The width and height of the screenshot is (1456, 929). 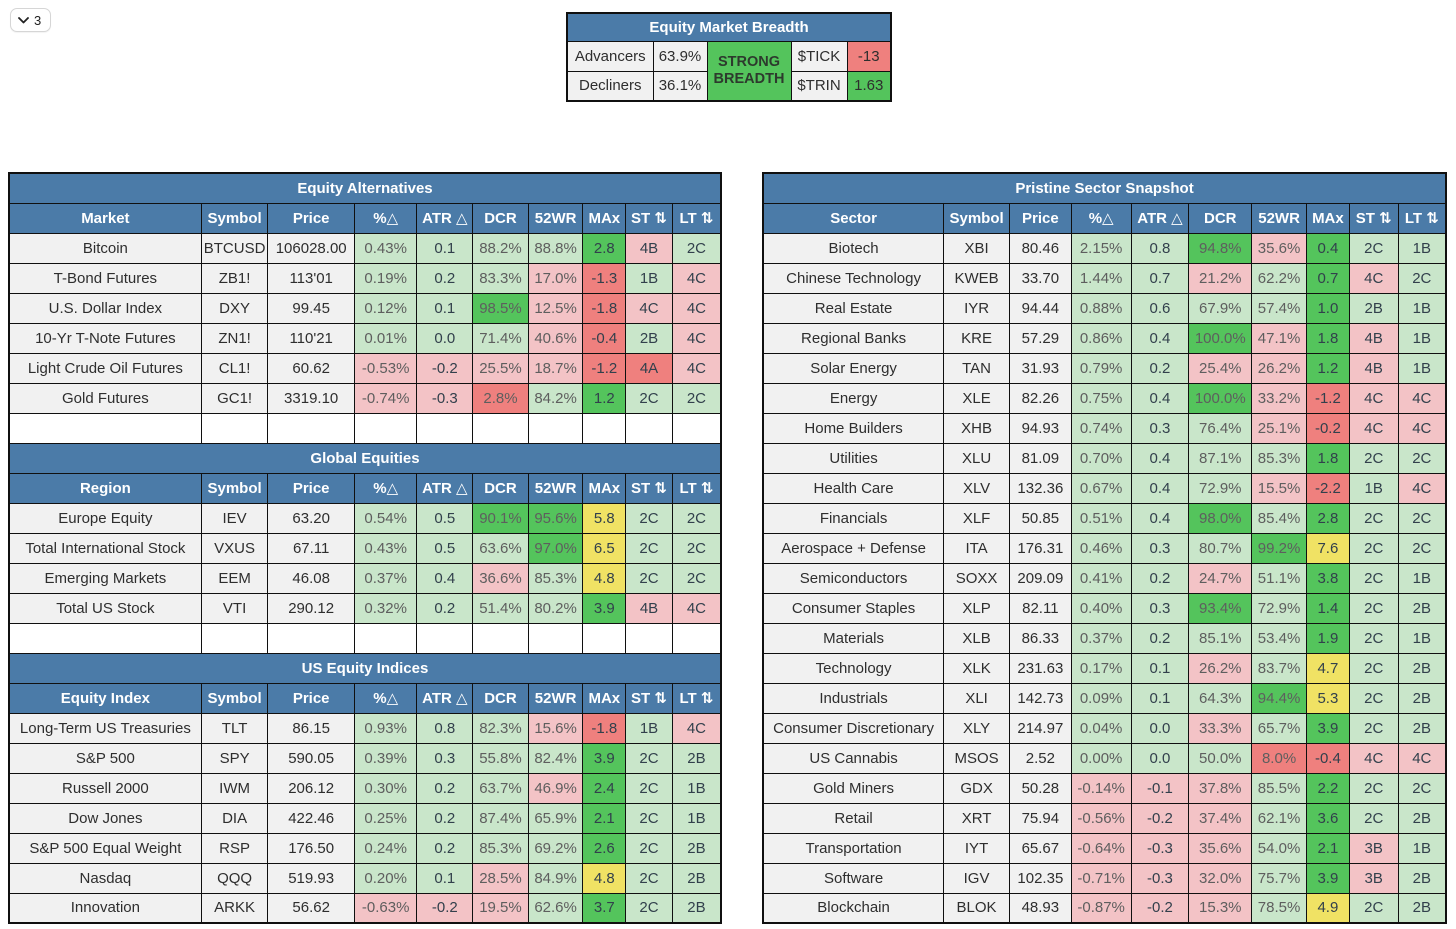 I want to click on metric-cell: 0.7, so click(x=1327, y=278).